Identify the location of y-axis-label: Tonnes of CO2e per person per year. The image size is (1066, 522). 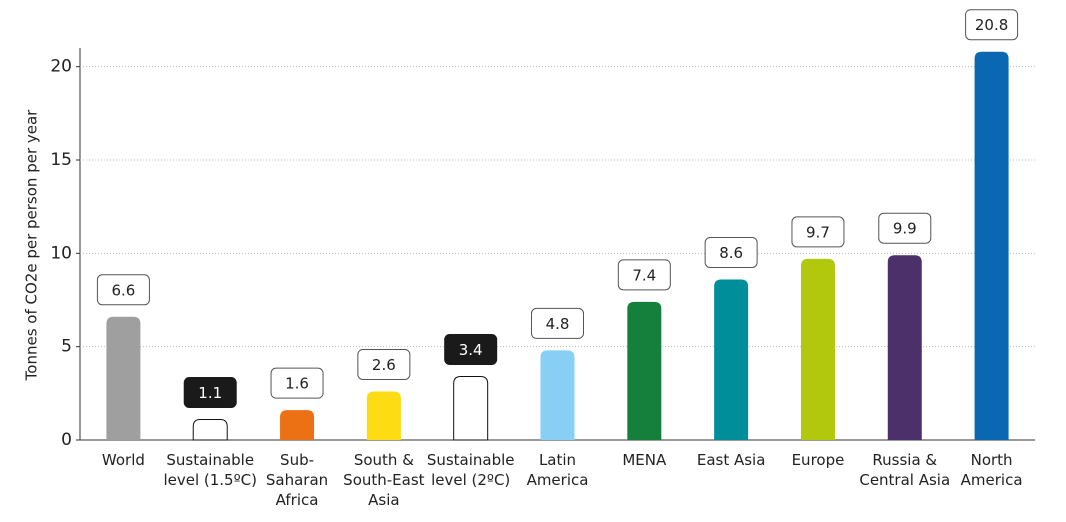
(32, 245).